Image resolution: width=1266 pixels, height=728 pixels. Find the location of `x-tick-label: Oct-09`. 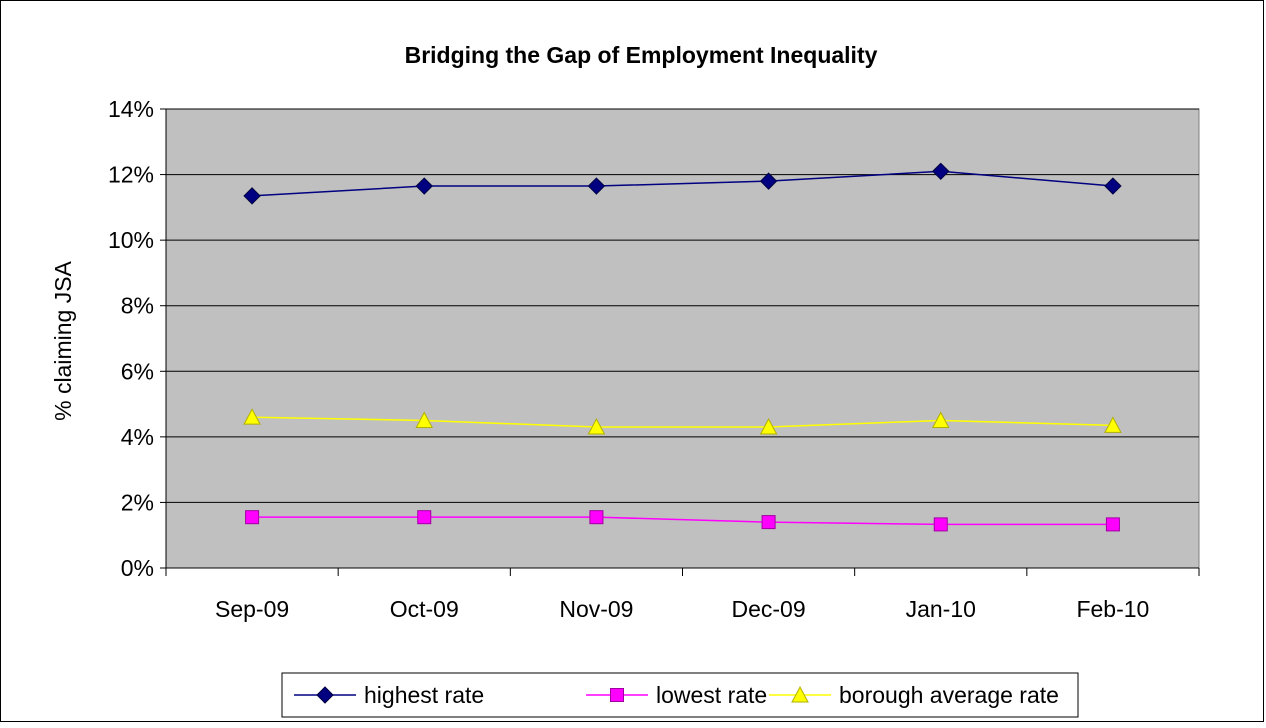

x-tick-label: Oct-09 is located at coordinates (424, 609).